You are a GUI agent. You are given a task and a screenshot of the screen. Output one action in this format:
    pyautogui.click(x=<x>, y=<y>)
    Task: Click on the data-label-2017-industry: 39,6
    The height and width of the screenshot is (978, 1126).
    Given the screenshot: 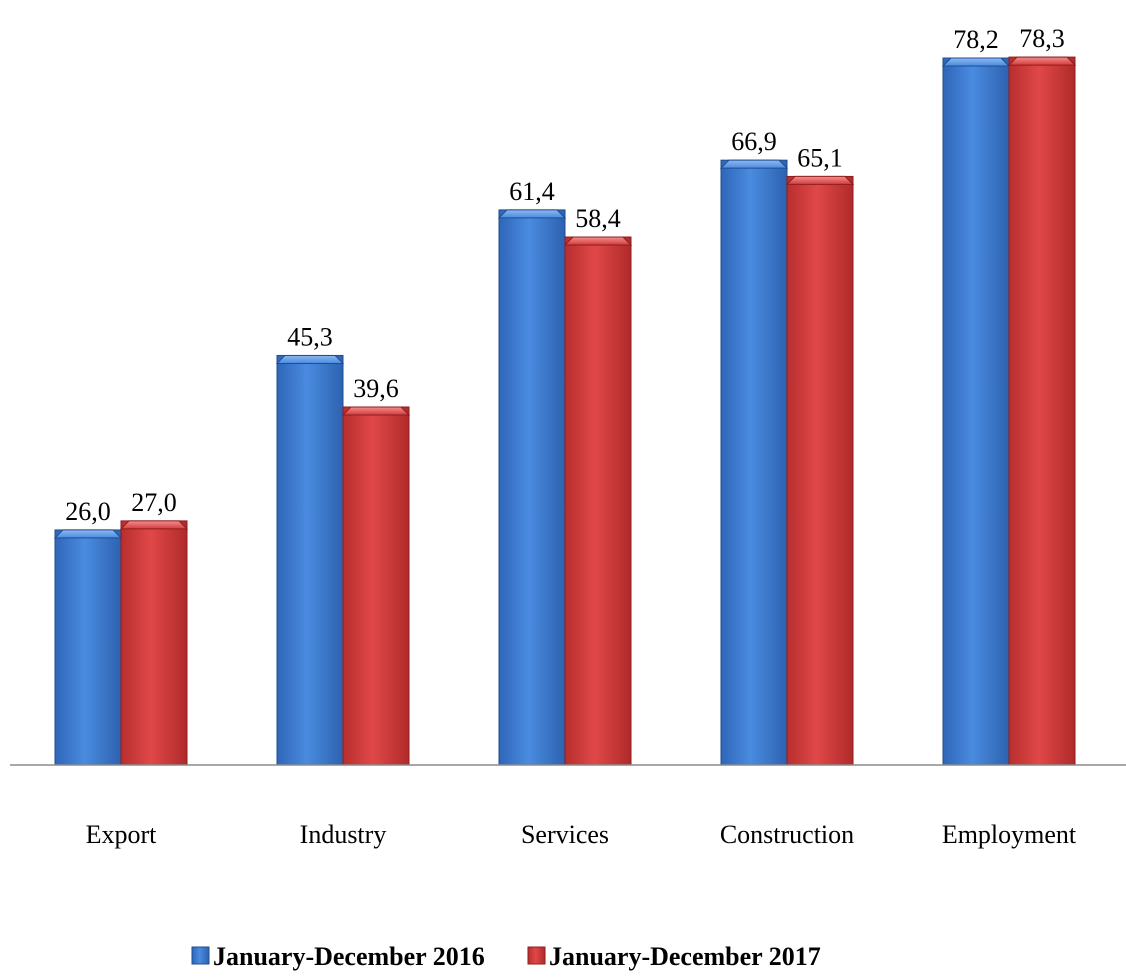 What is the action you would take?
    pyautogui.click(x=376, y=388)
    